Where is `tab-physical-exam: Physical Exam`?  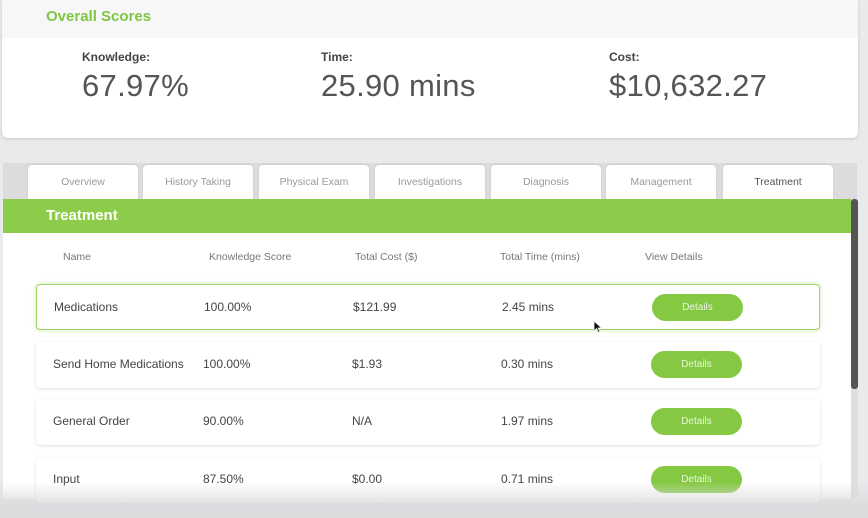 tab-physical-exam: Physical Exam is located at coordinates (314, 182).